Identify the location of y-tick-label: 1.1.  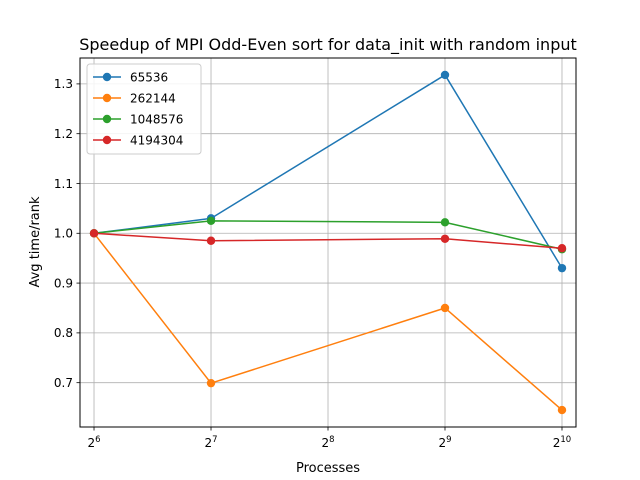
(63, 184).